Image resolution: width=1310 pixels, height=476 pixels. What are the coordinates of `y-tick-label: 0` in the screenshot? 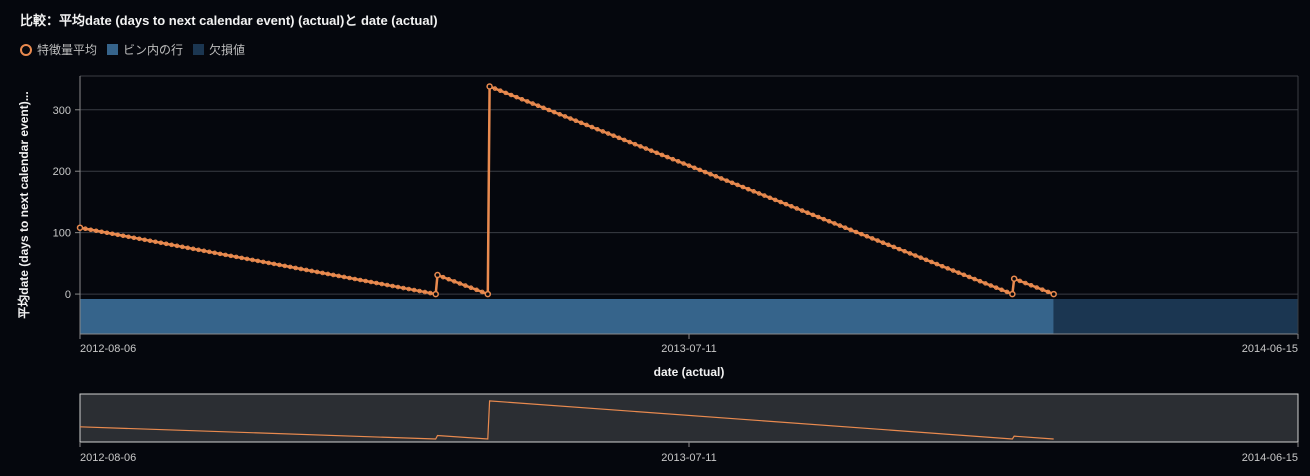 It's located at (68, 295).